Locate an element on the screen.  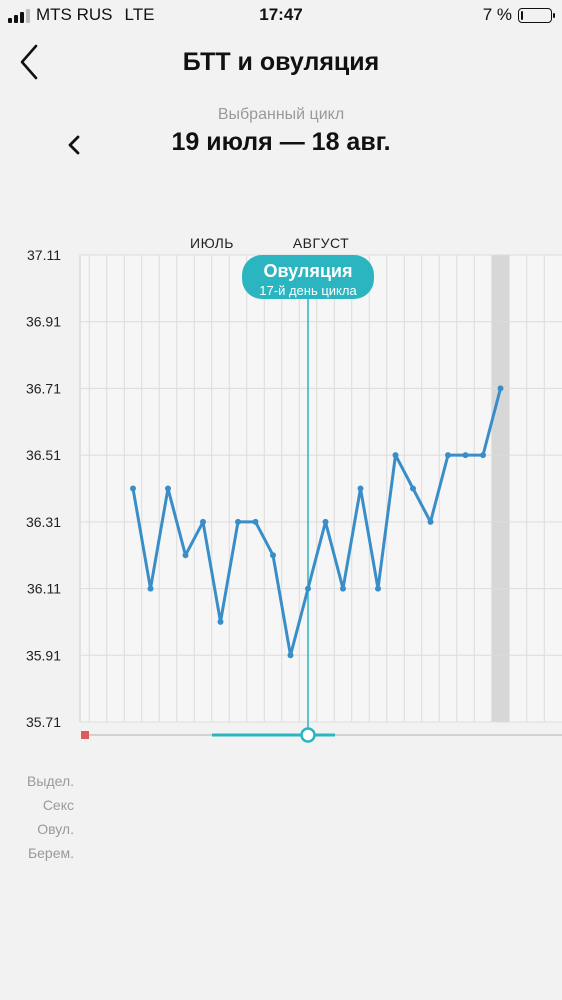
cycle-range: 19 июля — 18 авг. is located at coordinates (281, 142).